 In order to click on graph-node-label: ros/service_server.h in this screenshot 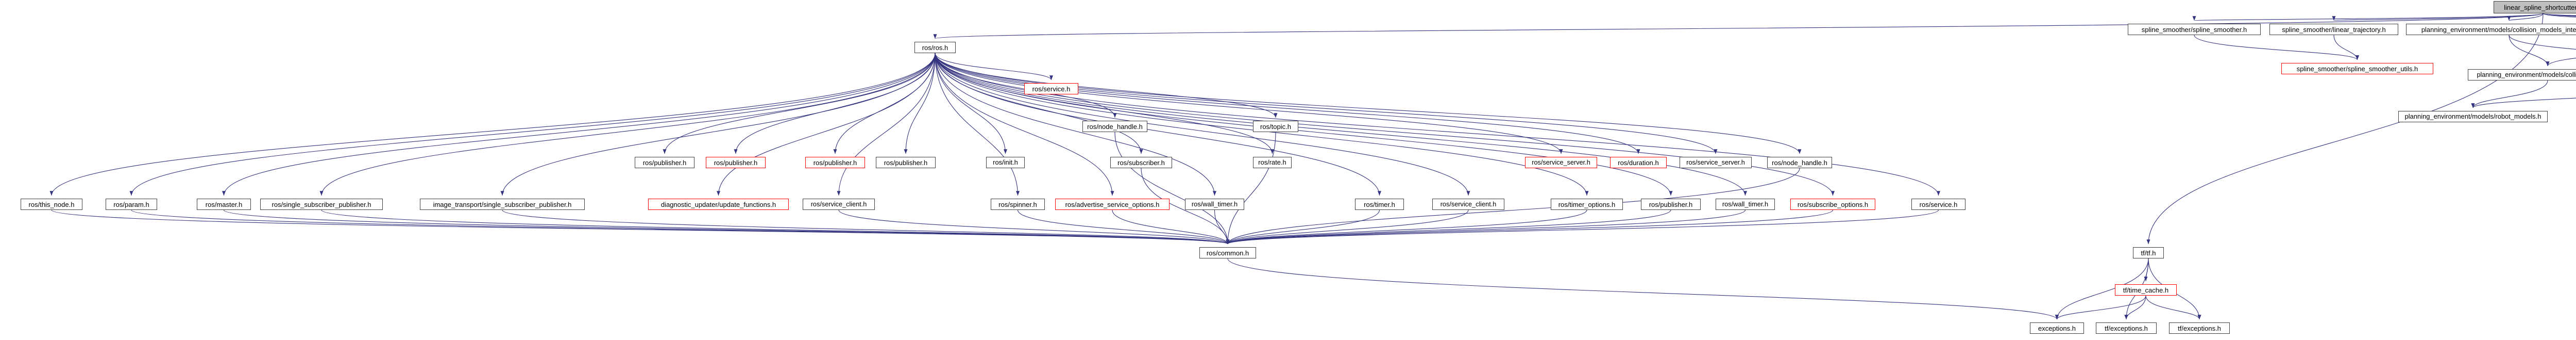, I will do `click(1716, 162)`.